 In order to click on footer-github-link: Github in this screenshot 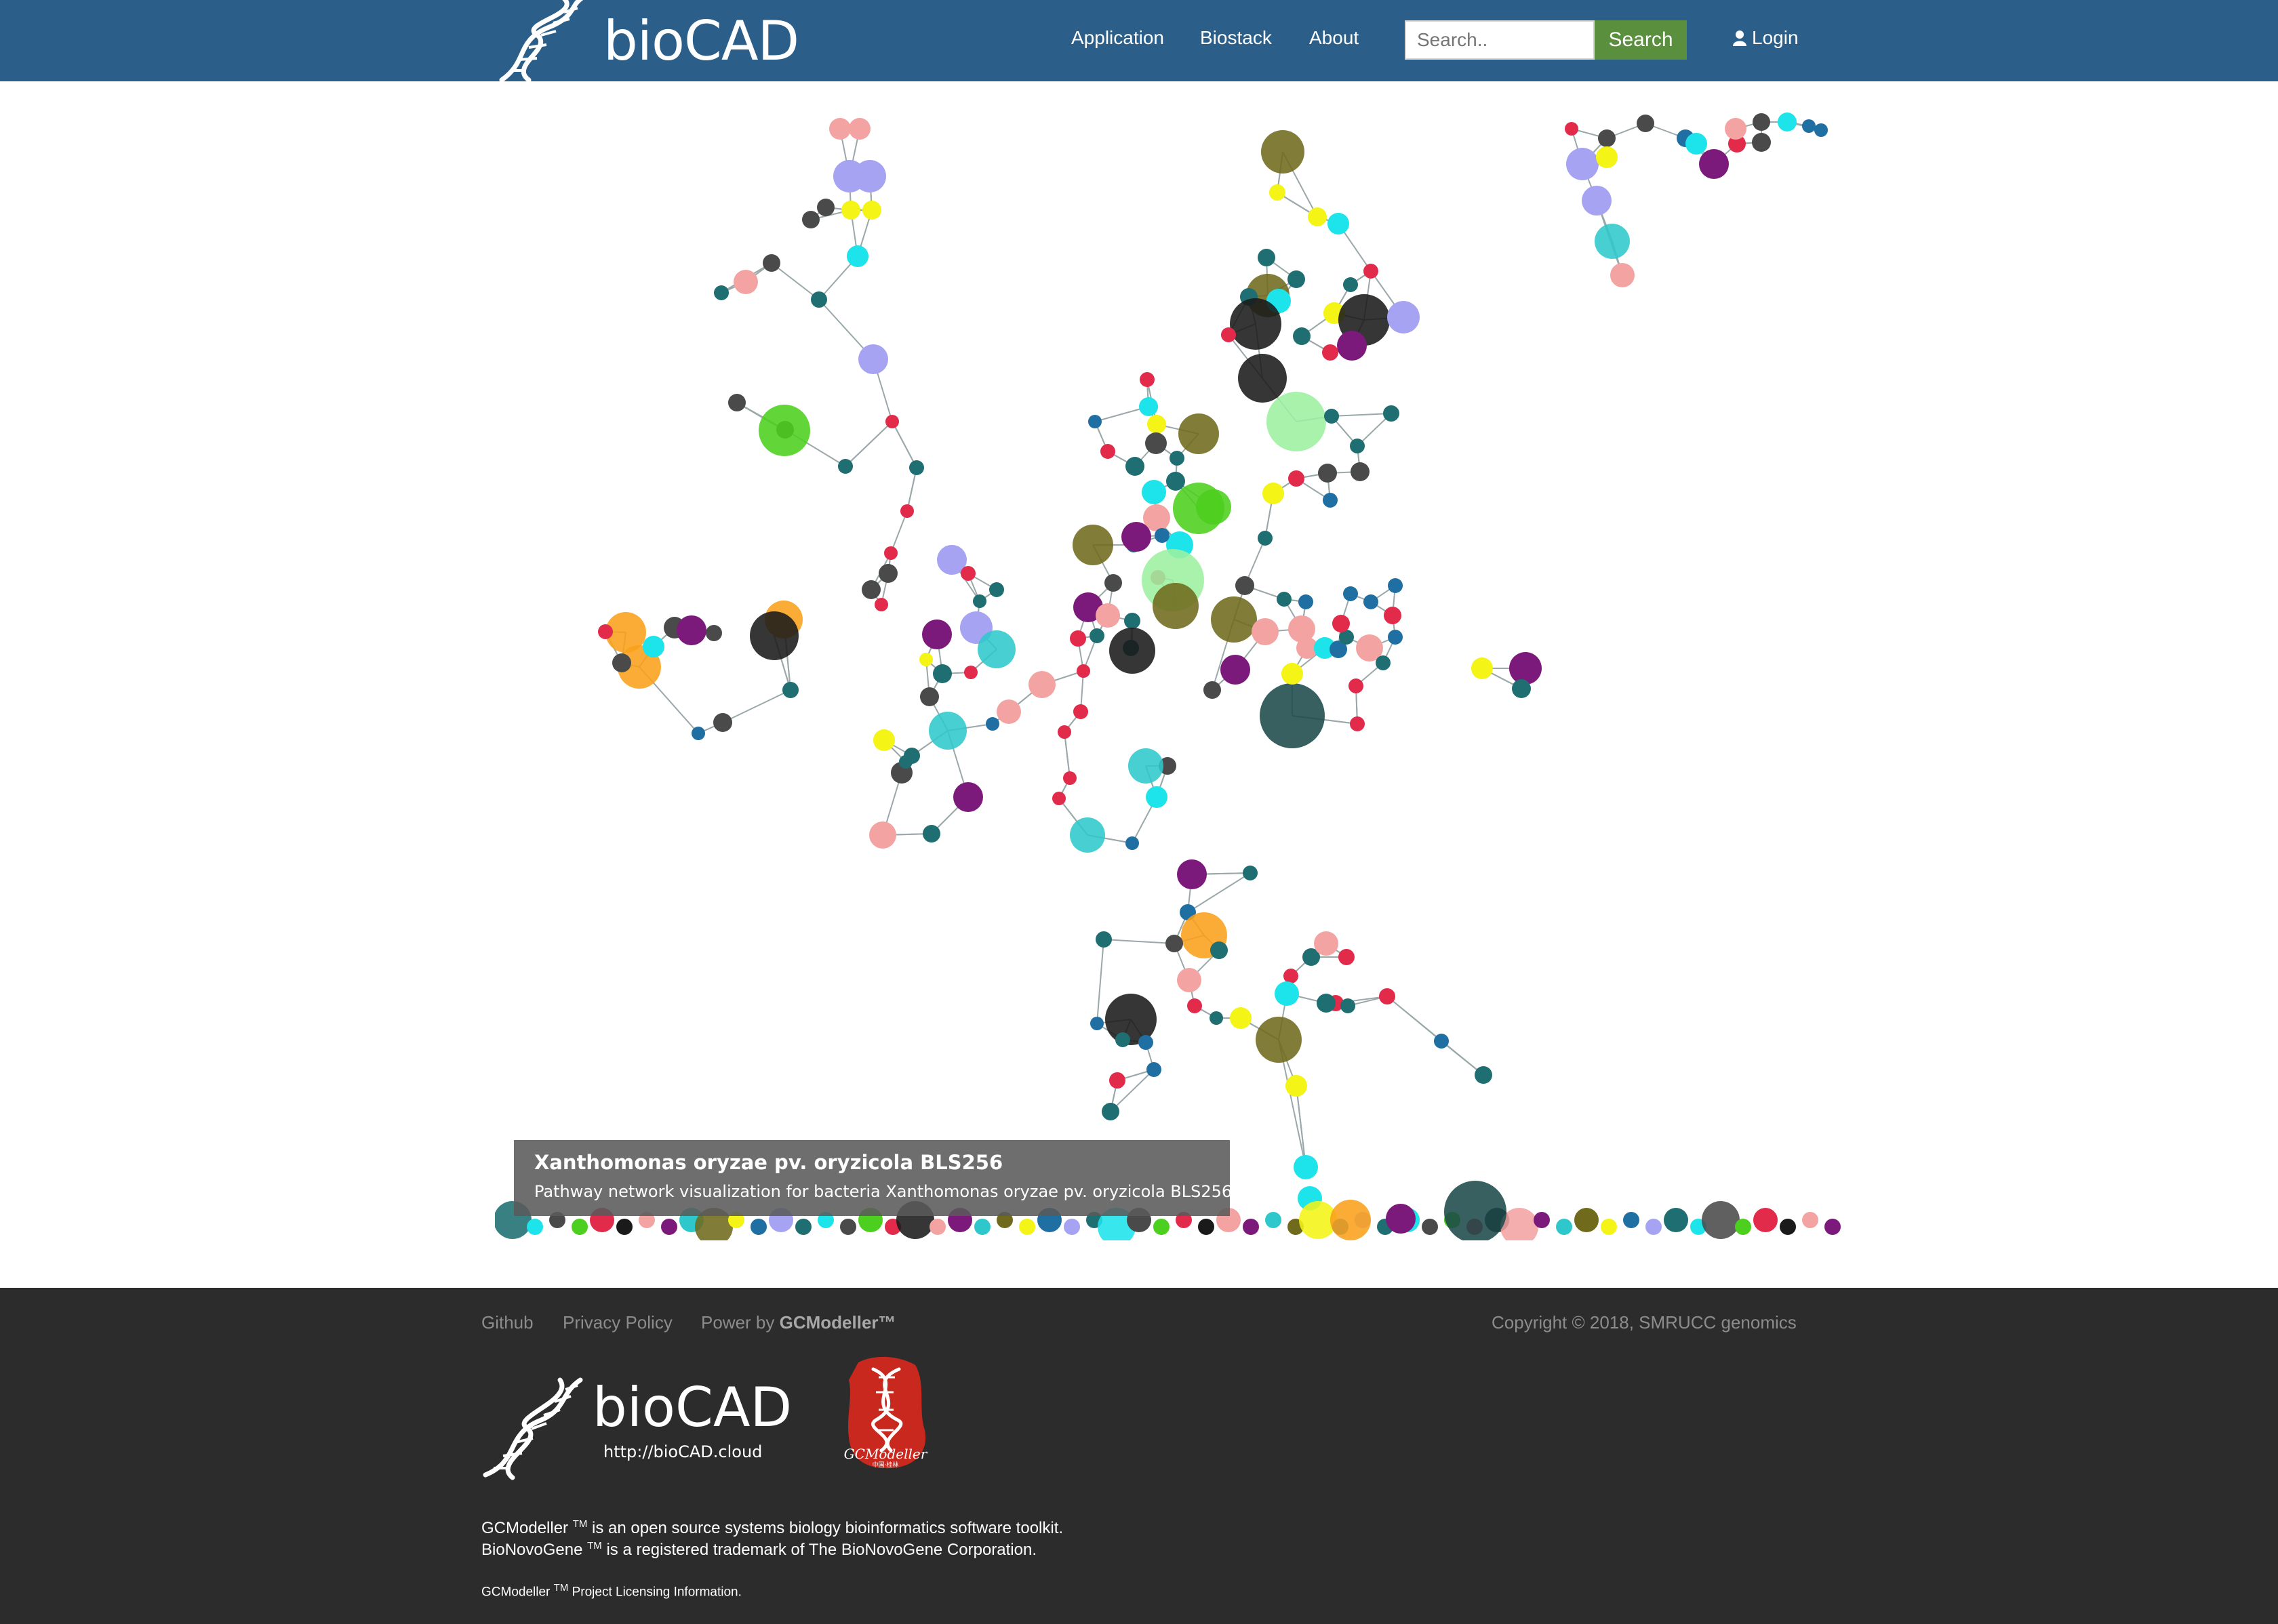, I will do `click(507, 1322)`.